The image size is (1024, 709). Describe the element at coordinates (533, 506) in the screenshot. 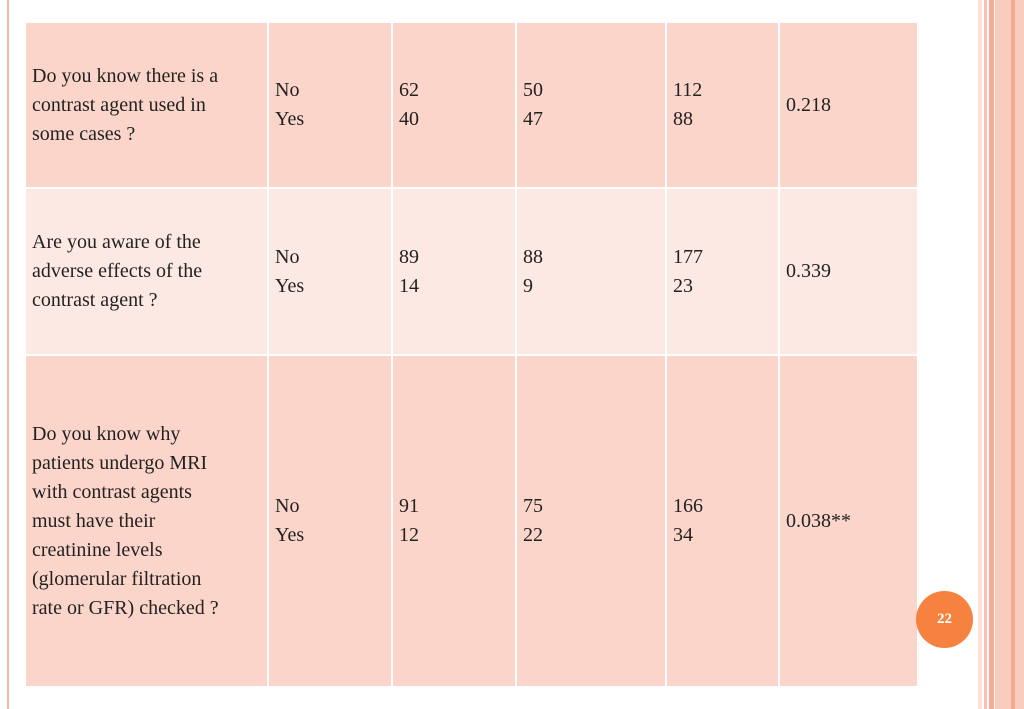

I see `value: 75` at that location.